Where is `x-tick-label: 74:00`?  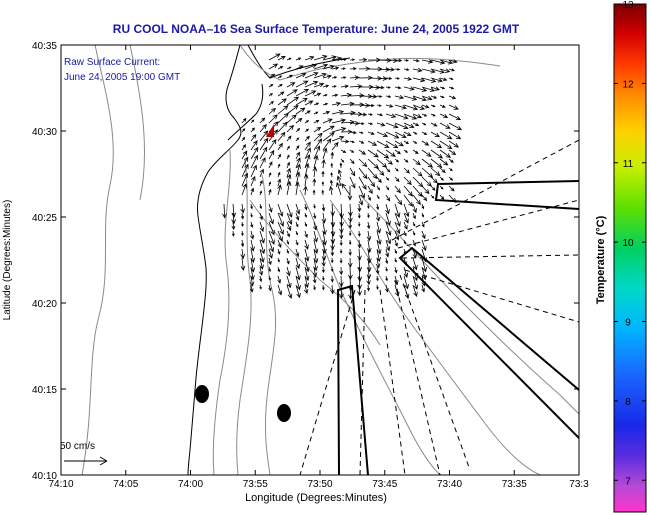 x-tick-label: 74:00 is located at coordinates (190, 484).